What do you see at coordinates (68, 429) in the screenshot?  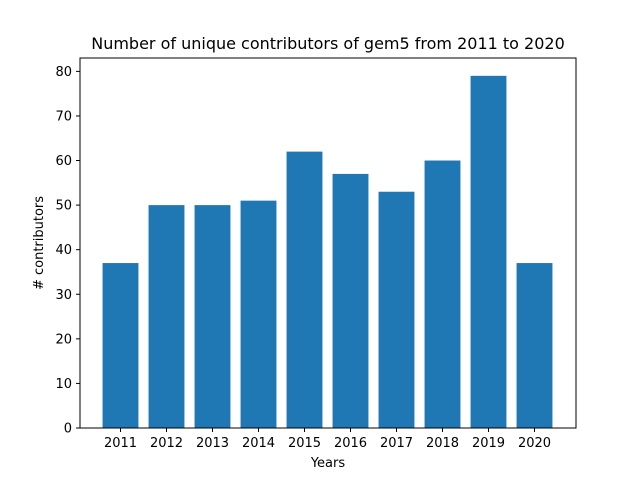 I see `y-tick-label: 0` at bounding box center [68, 429].